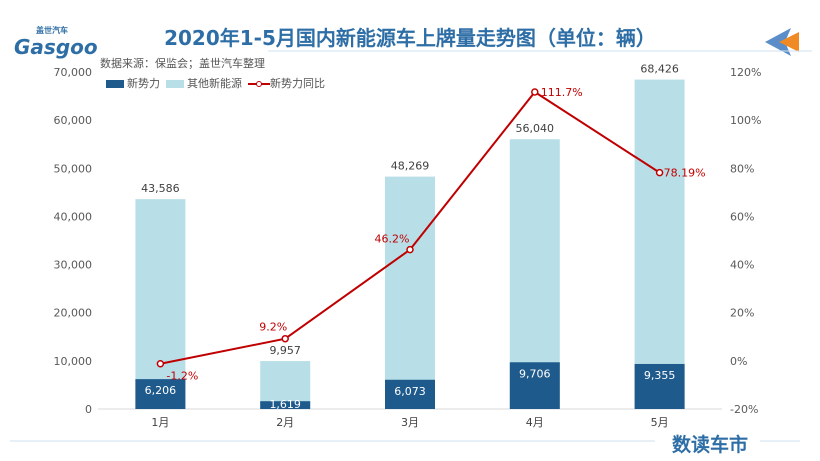 The width and height of the screenshot is (820, 461). What do you see at coordinates (160, 422) in the screenshot?
I see `x-tick-label: 1月` at bounding box center [160, 422].